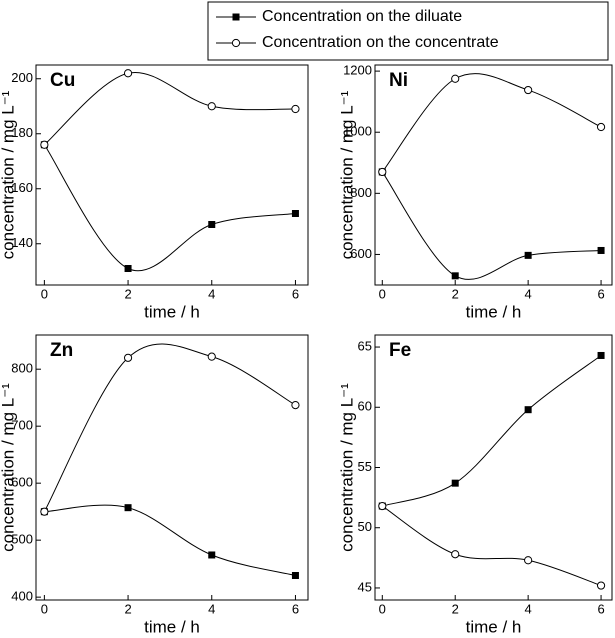 This screenshot has height=638, width=615. Describe the element at coordinates (380, 42) in the screenshot. I see `legend-label: Concentration on the concentrate` at that location.